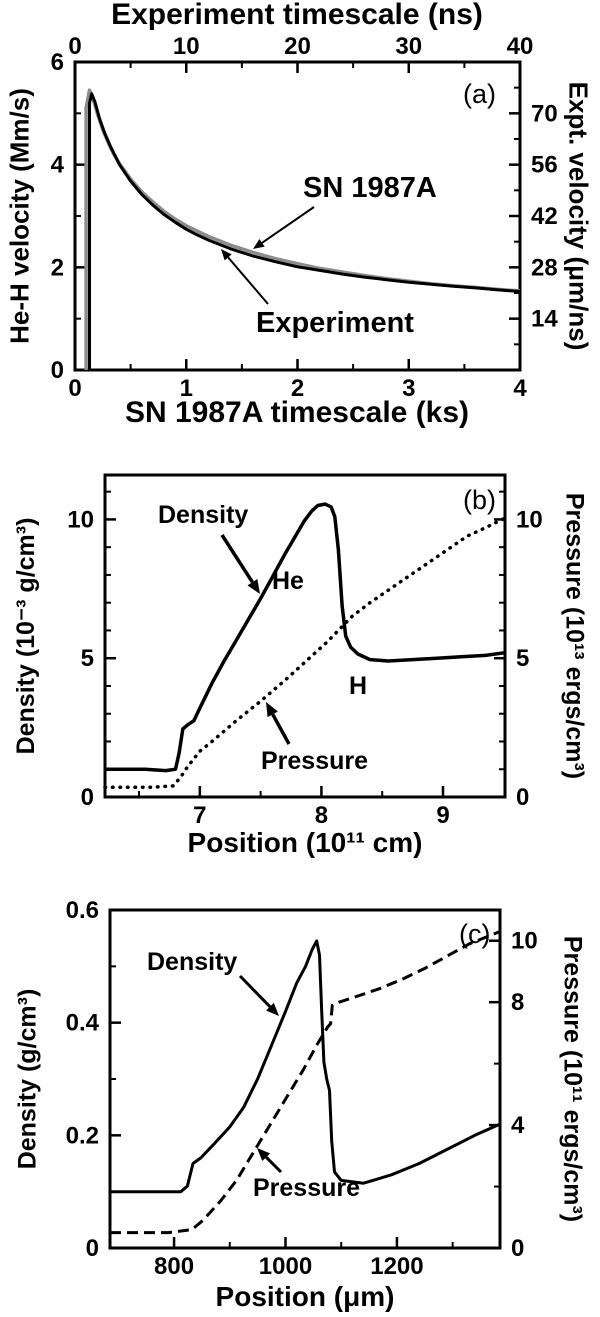  What do you see at coordinates (522, 658) in the screenshot?
I see `tick-label-right: 5` at bounding box center [522, 658].